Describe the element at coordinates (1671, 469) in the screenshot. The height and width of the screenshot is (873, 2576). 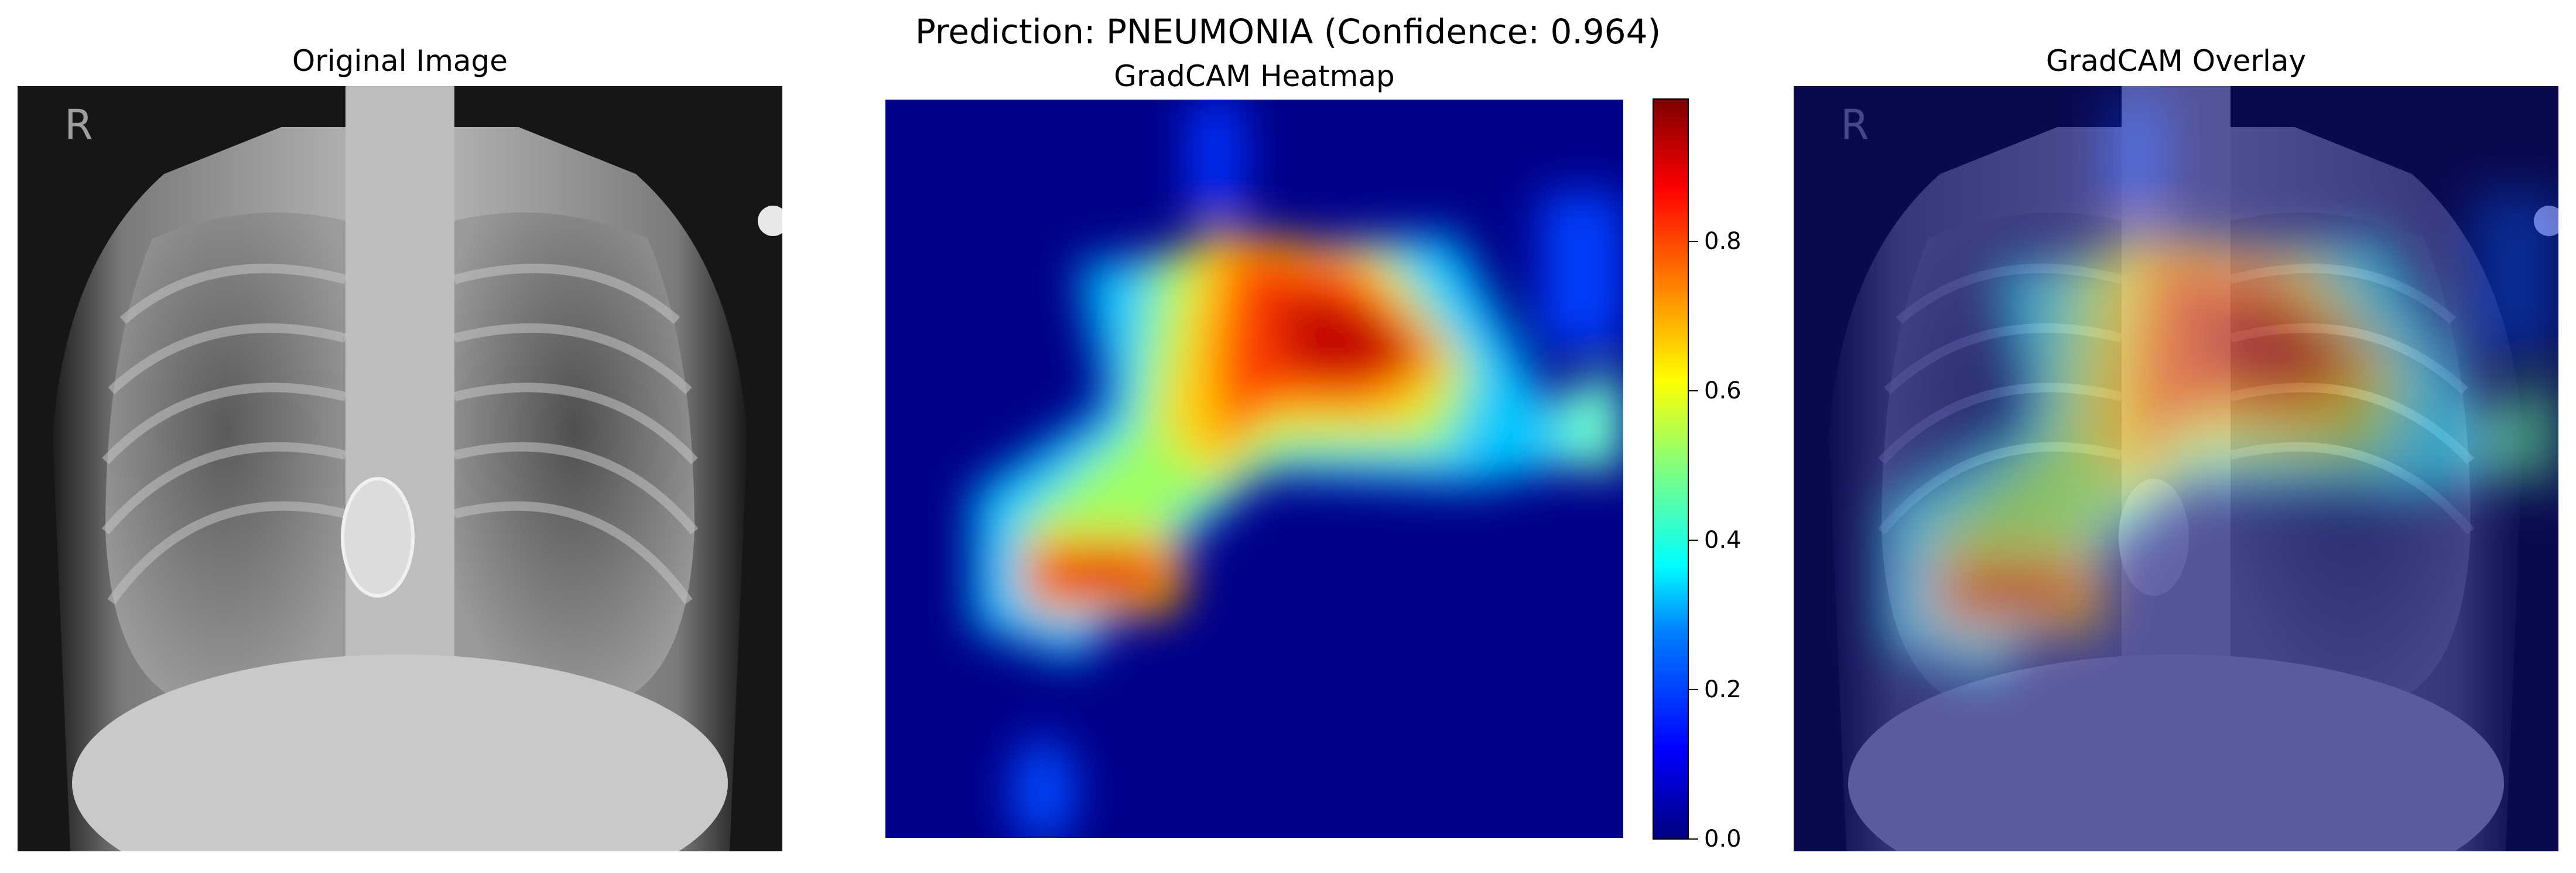
I see `colorbar` at that location.